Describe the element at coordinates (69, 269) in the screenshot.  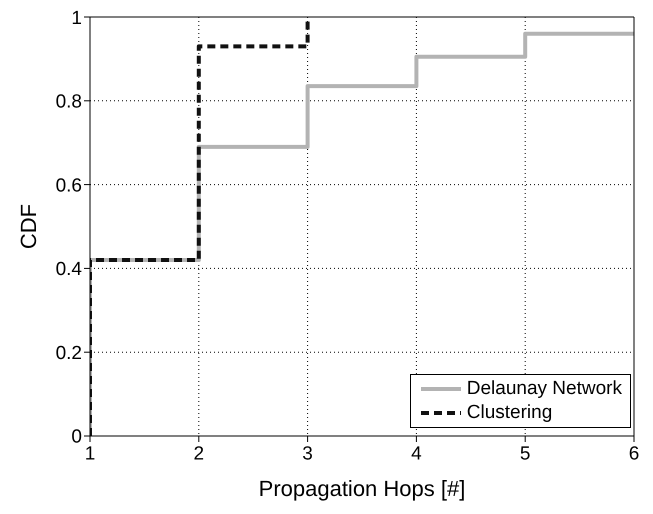
I see `y-tick-label: 0.4` at that location.